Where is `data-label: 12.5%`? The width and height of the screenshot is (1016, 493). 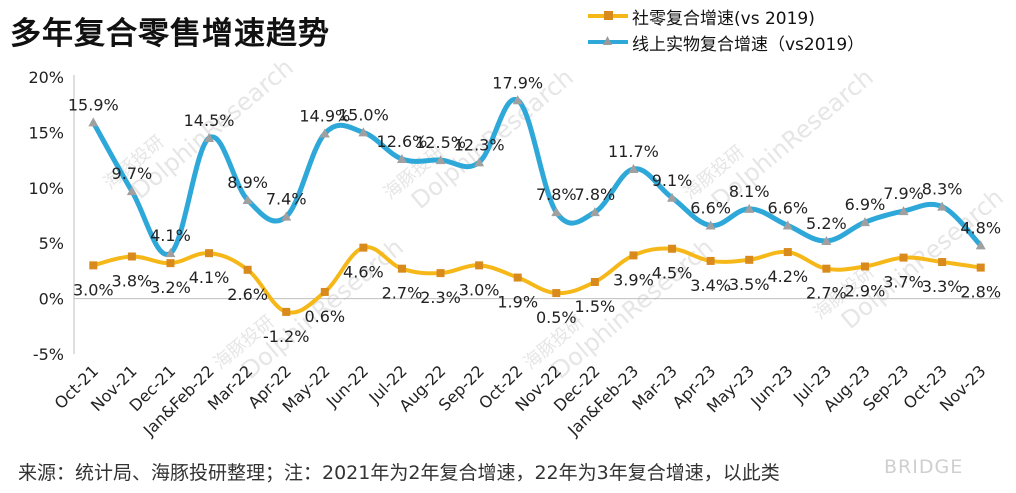 data-label: 12.5% is located at coordinates (440, 142).